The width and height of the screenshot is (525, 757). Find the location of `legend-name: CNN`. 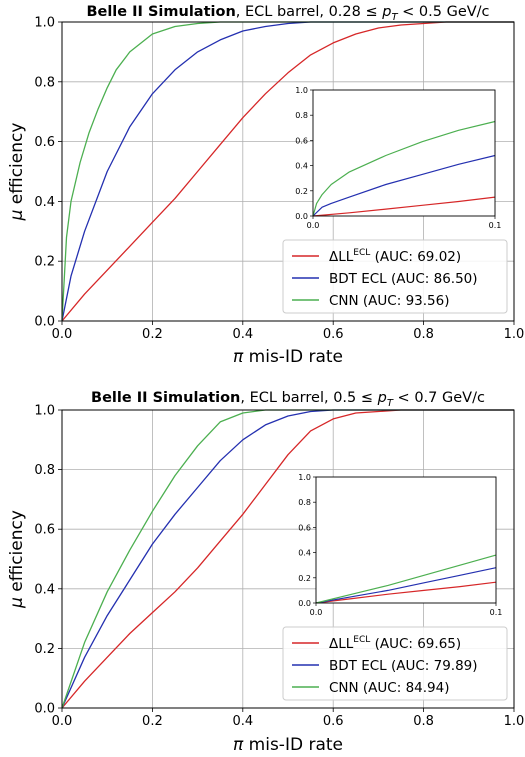

legend-name: CNN is located at coordinates (344, 688).